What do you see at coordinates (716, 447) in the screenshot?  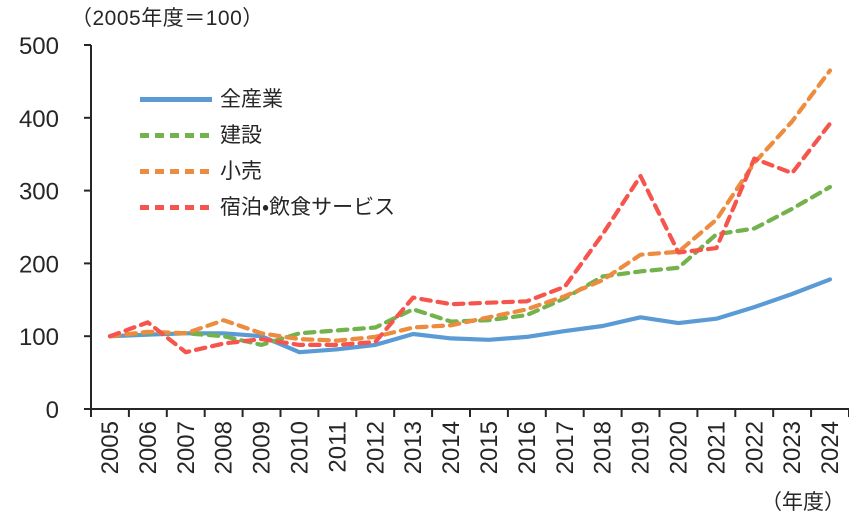 I see `x-tick-label: 2021` at bounding box center [716, 447].